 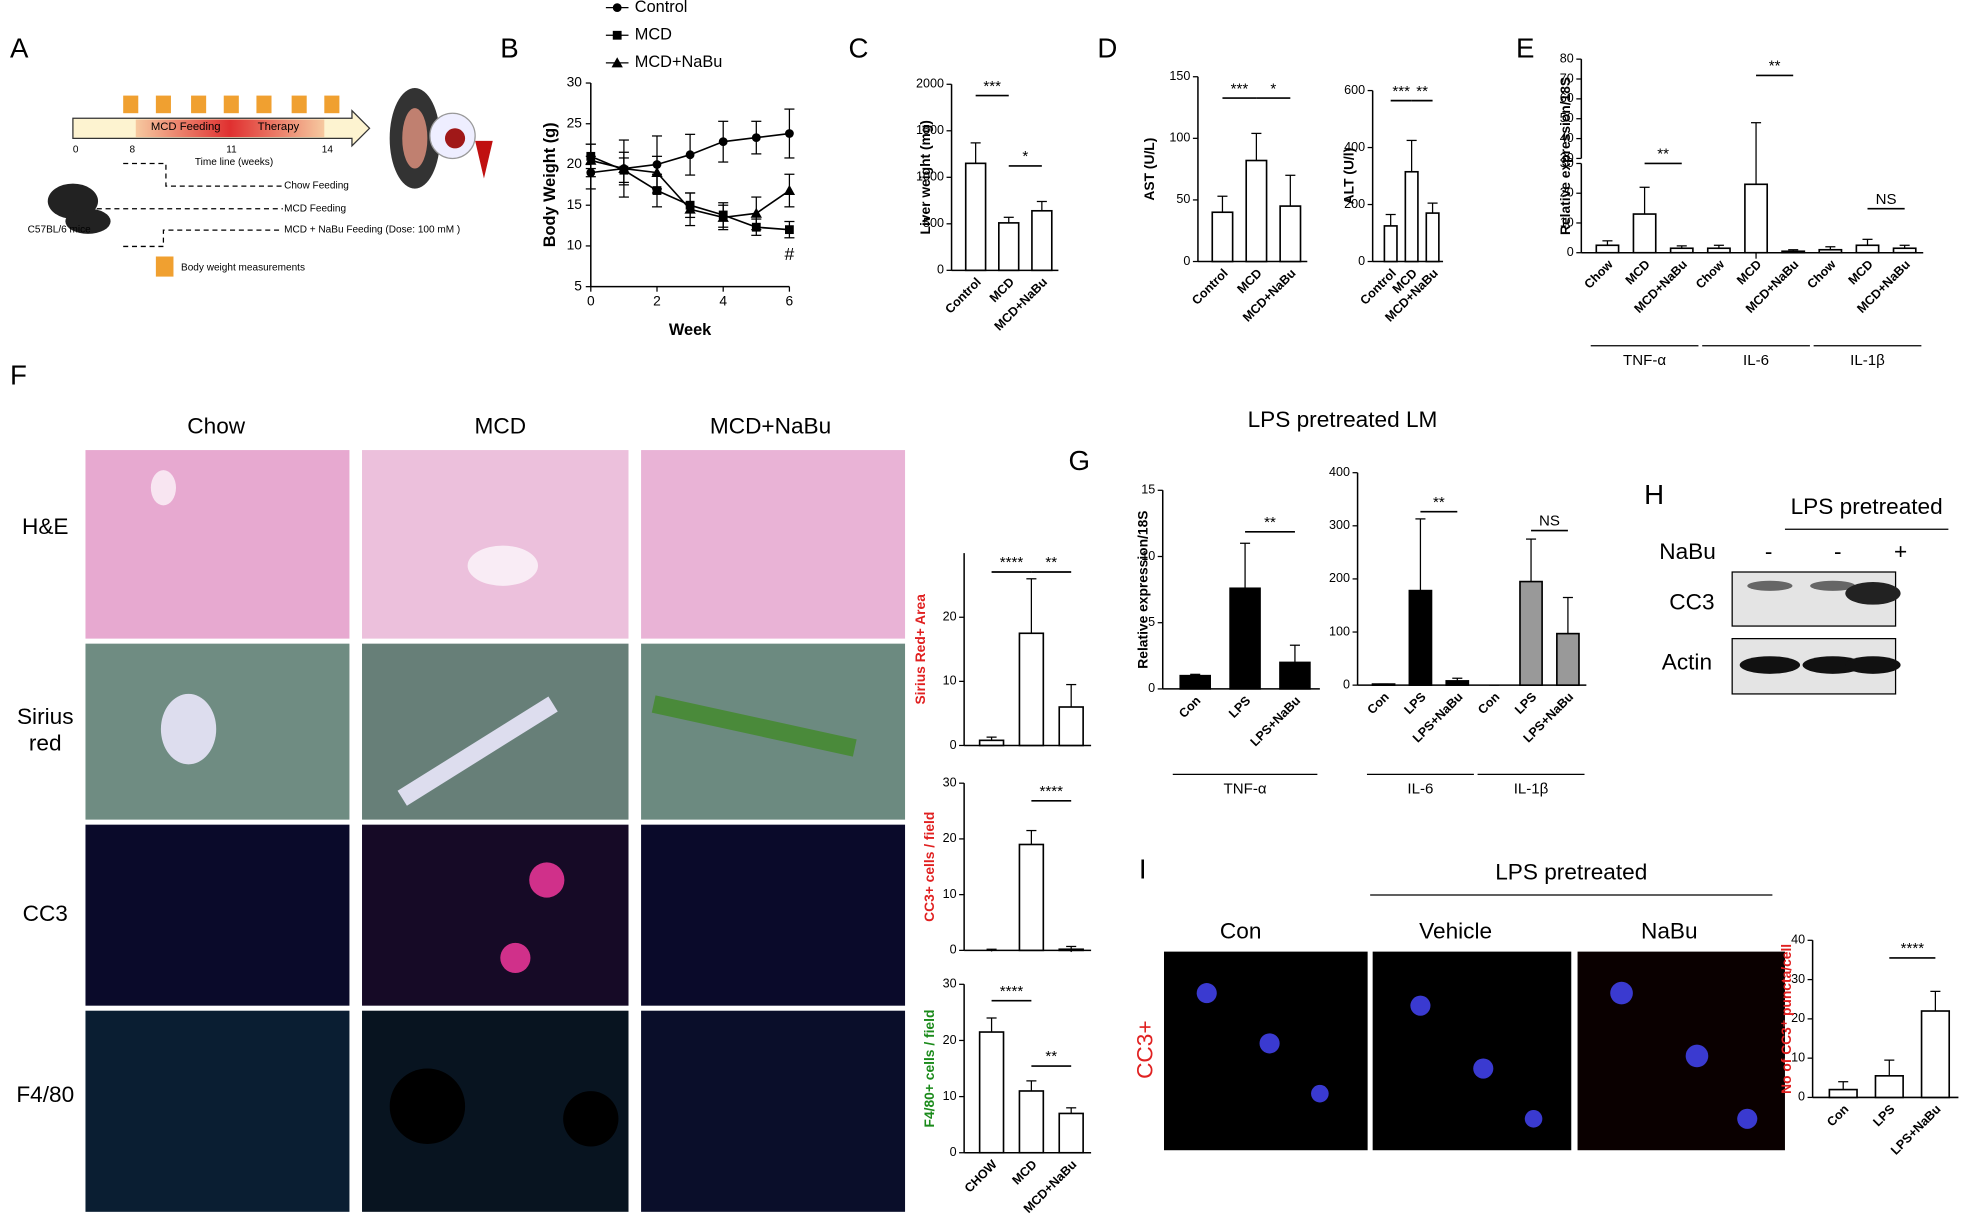 What do you see at coordinates (550, 184) in the screenshot?
I see `y-axis-label: Body Weight (g)` at bounding box center [550, 184].